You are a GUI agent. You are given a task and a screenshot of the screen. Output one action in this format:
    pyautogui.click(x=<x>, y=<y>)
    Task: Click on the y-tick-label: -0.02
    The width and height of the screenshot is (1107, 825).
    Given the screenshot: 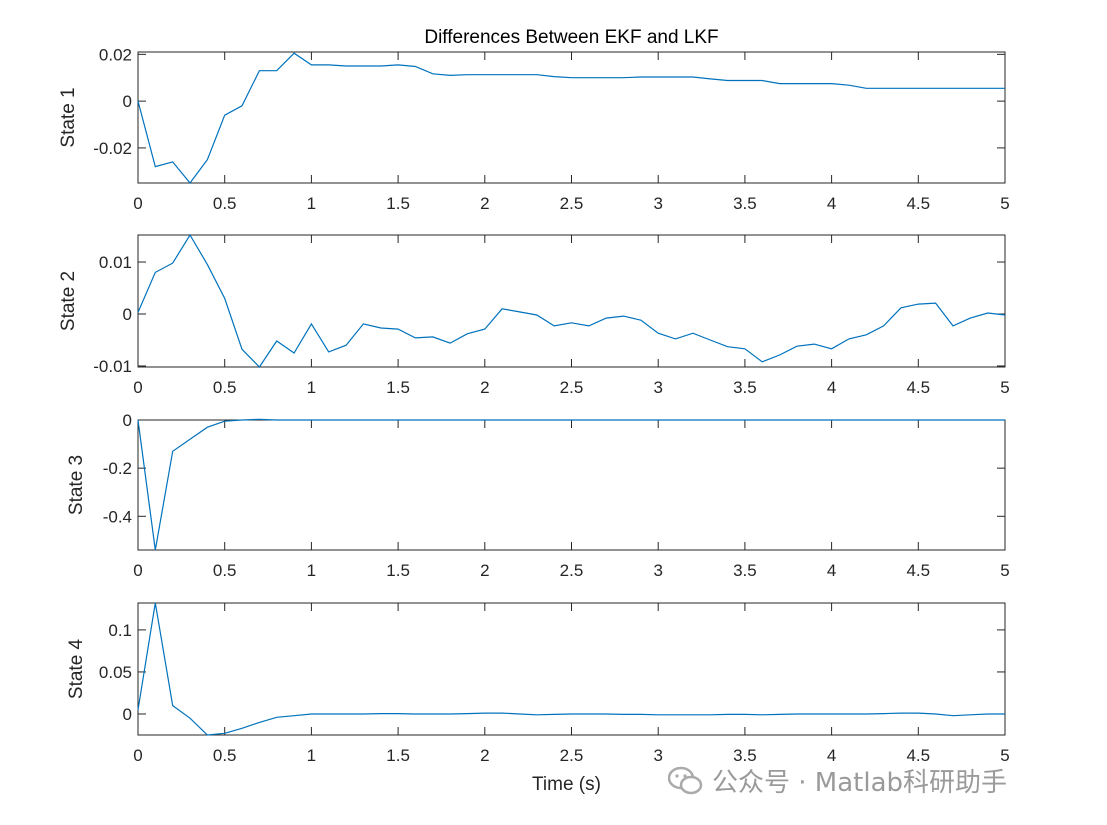 What is the action you would take?
    pyautogui.click(x=112, y=148)
    